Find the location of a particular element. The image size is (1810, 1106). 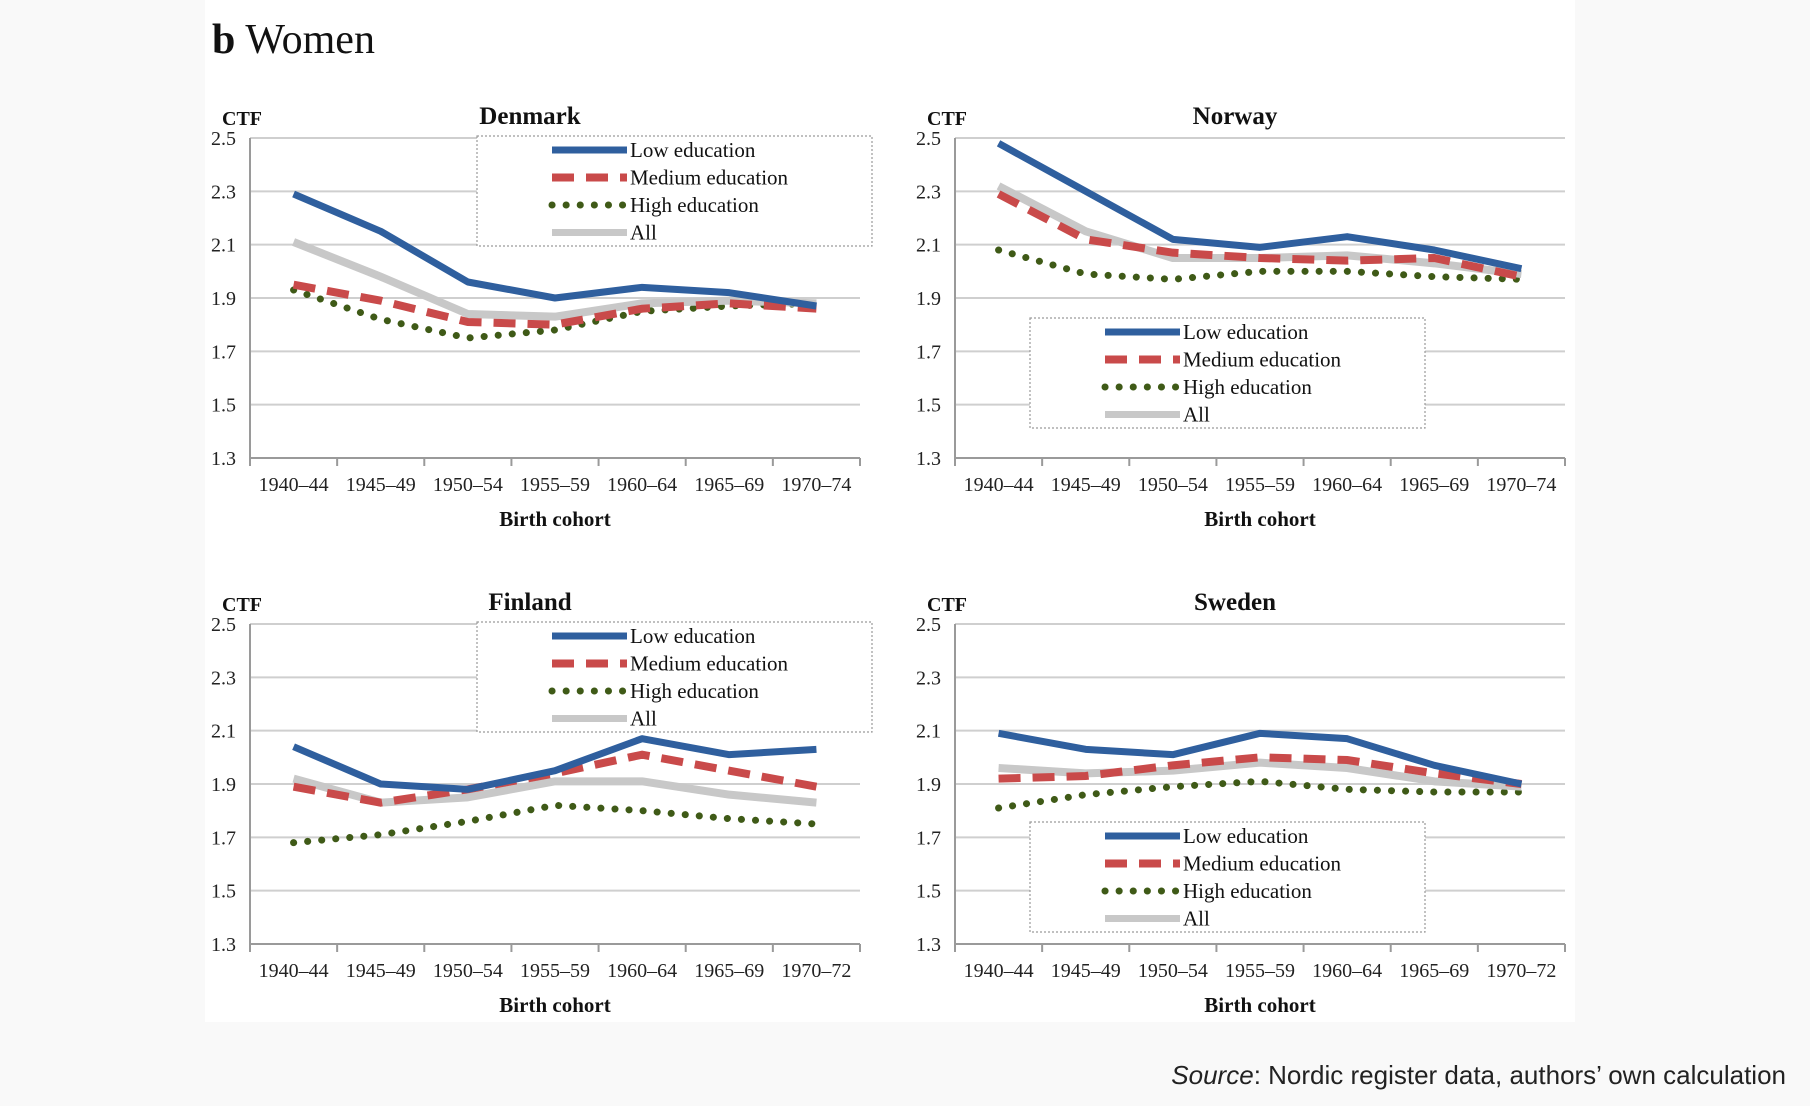

chart-denmark-y-axis-label: CTF is located at coordinates (242, 119).